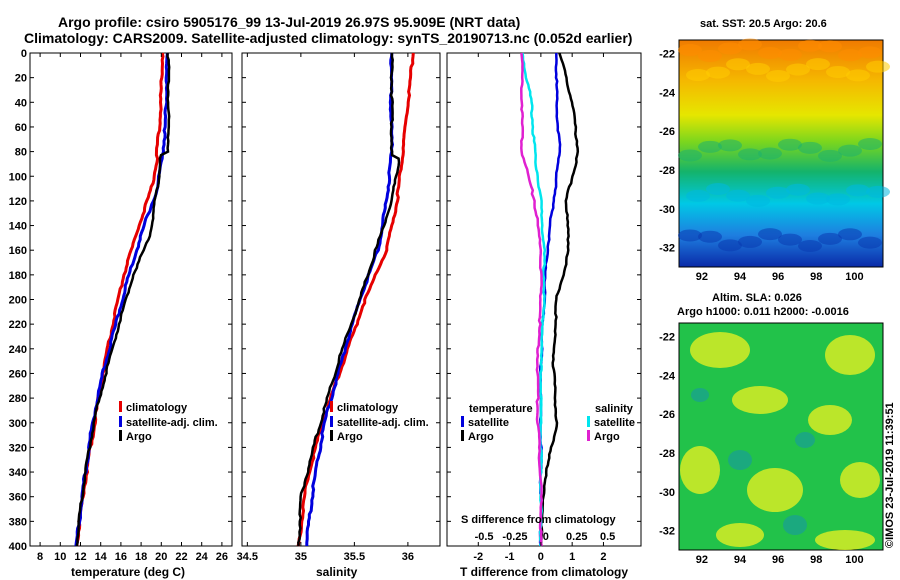 The image size is (900, 580). I want to click on temperature-series, so click(122, 299).